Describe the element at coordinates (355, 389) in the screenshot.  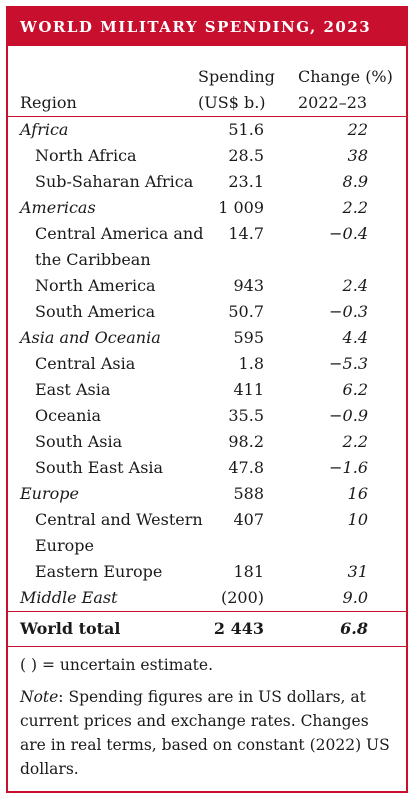
I see `change-value: 6.2` at that location.